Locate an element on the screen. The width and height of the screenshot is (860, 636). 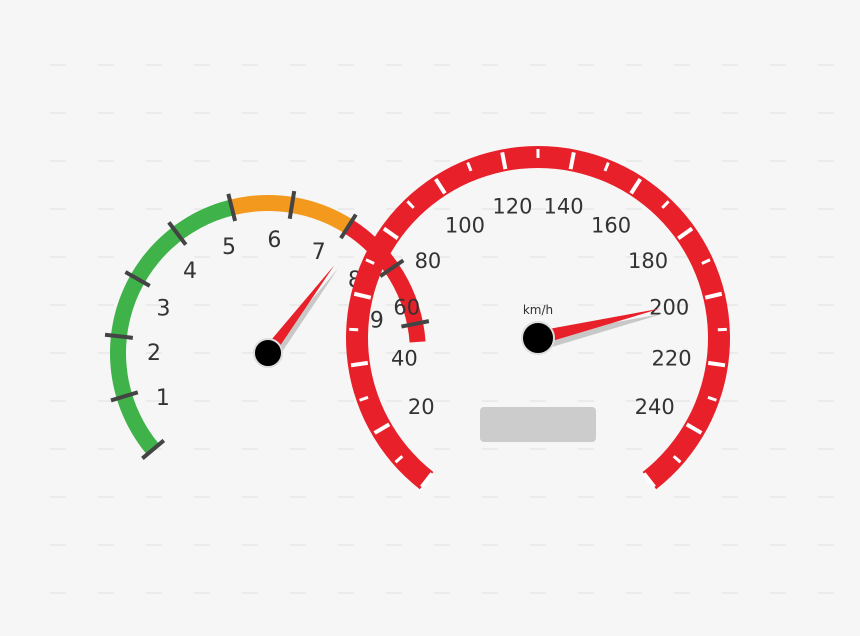
odometer-display is located at coordinates (538, 424).